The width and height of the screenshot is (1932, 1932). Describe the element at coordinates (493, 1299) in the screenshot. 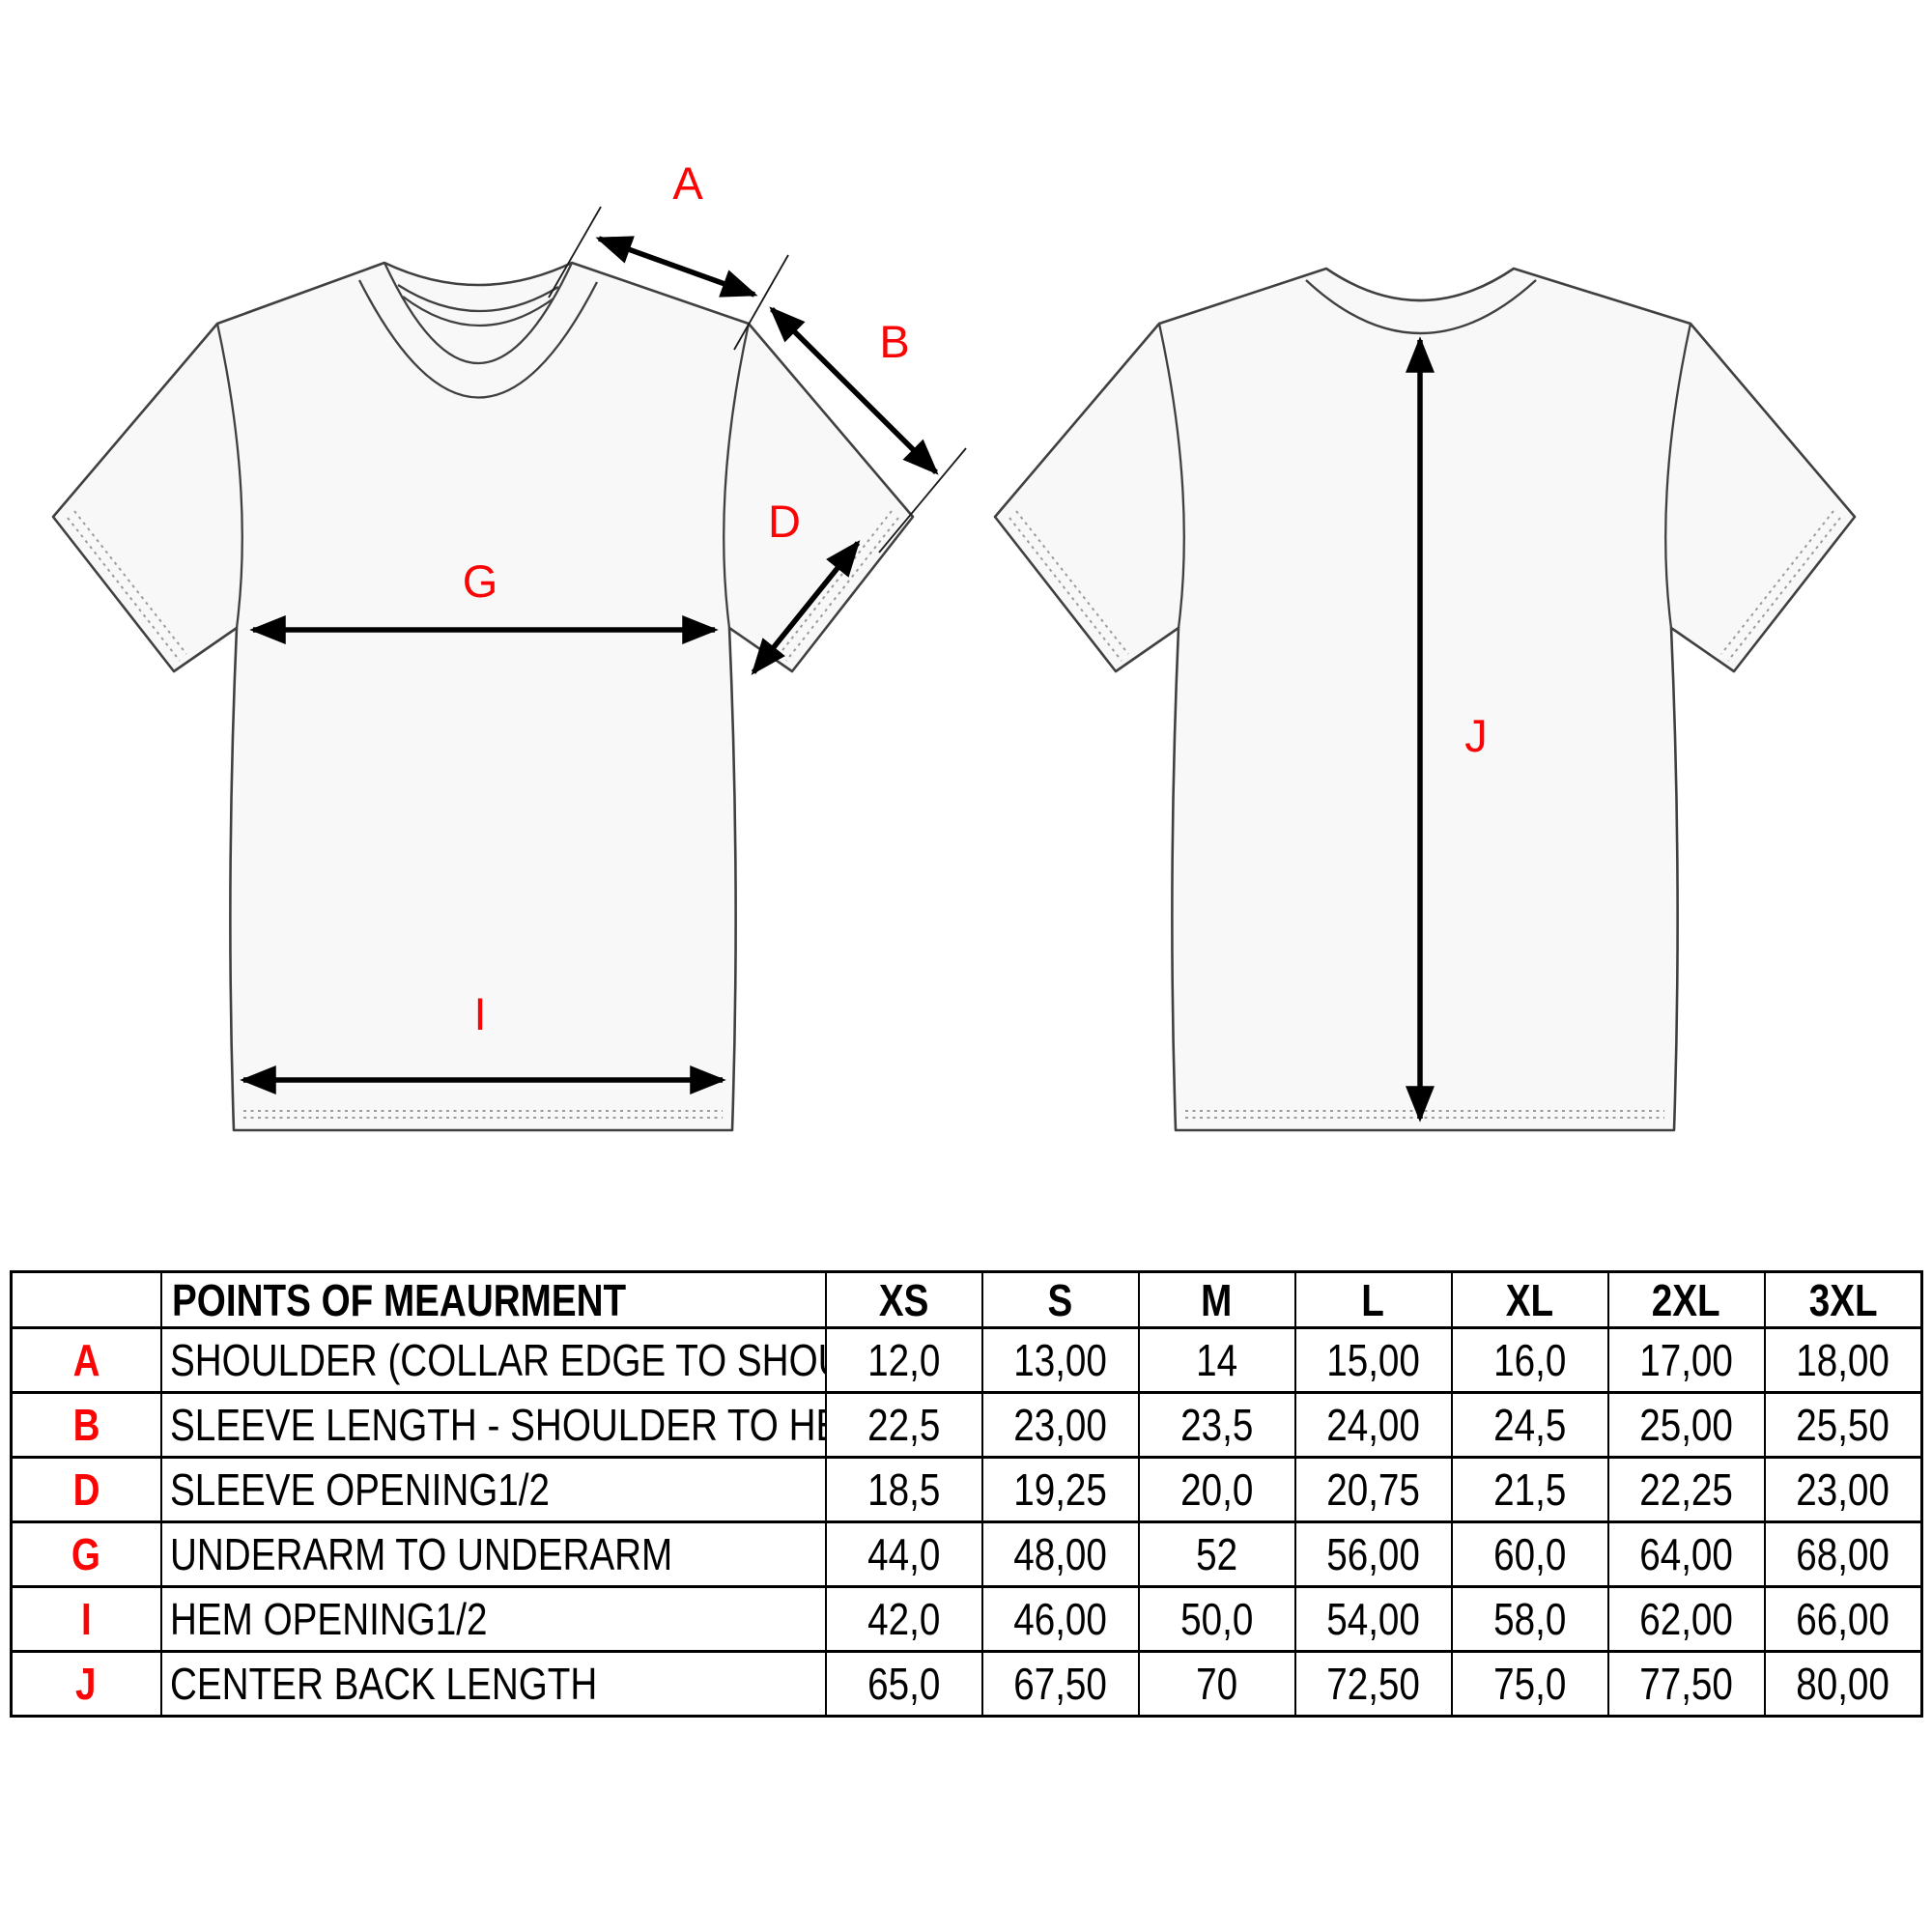

I see `header-points-of-measurement: POINTS OF MEAURMENT` at that location.